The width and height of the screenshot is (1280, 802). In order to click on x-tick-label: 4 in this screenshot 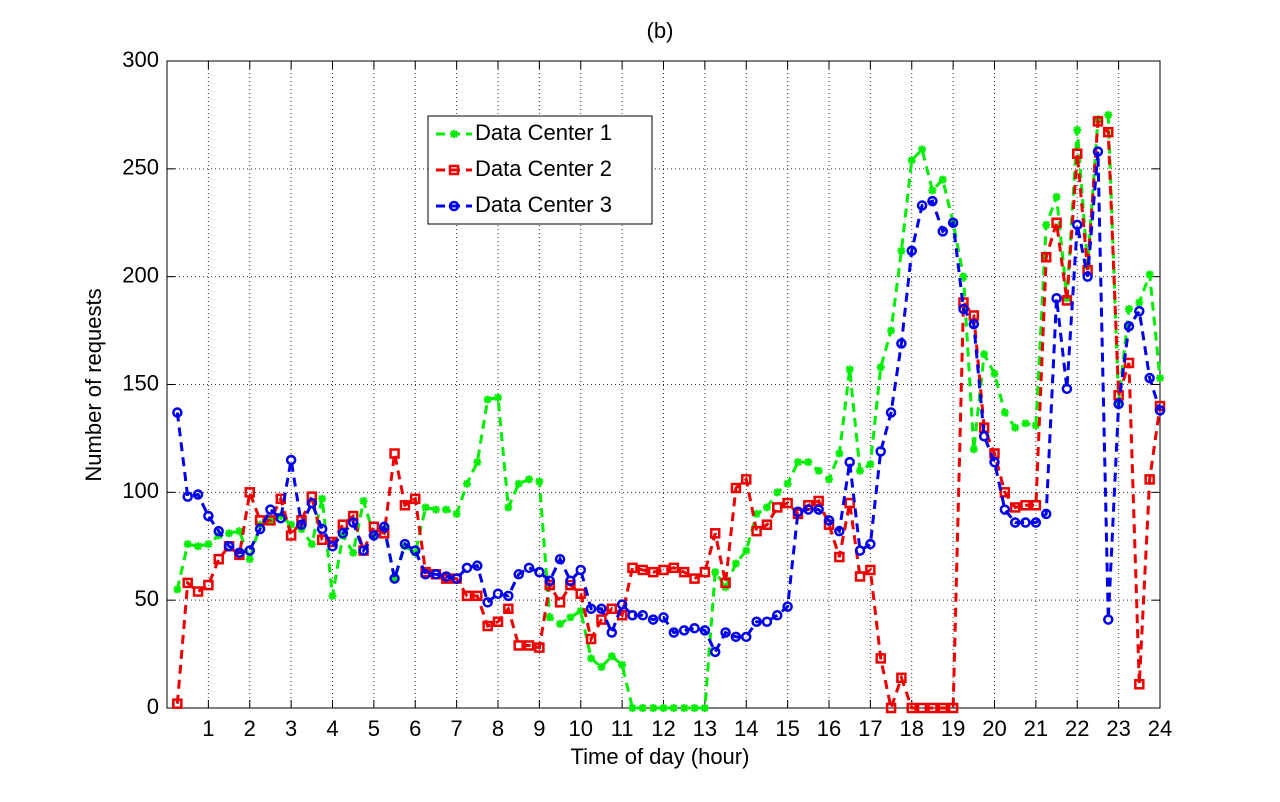, I will do `click(332, 728)`.